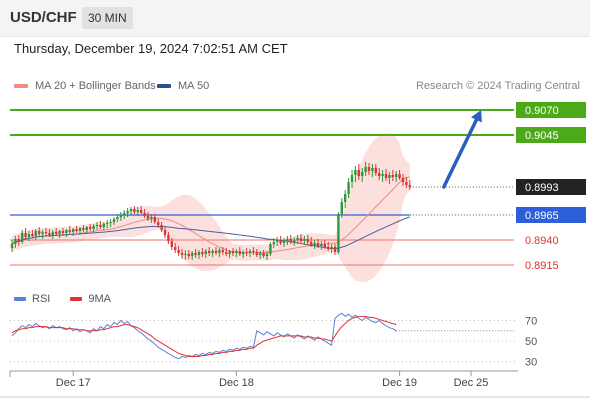 The image size is (590, 400). I want to click on rsi-legend-label: RSI, so click(41, 299).